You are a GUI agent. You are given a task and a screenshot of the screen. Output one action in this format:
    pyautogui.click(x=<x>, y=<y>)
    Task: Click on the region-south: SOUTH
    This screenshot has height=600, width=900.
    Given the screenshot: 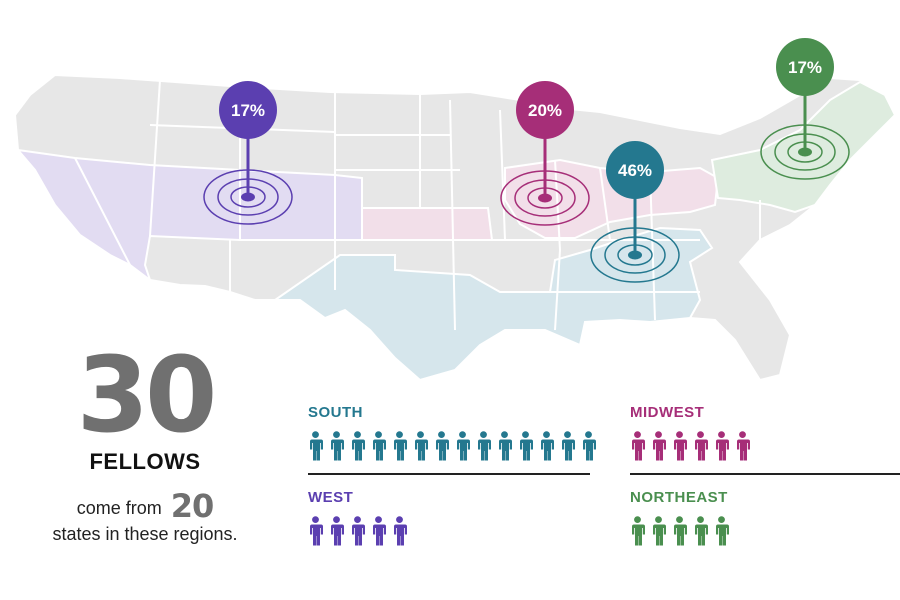 What is the action you would take?
    pyautogui.click(x=452, y=432)
    